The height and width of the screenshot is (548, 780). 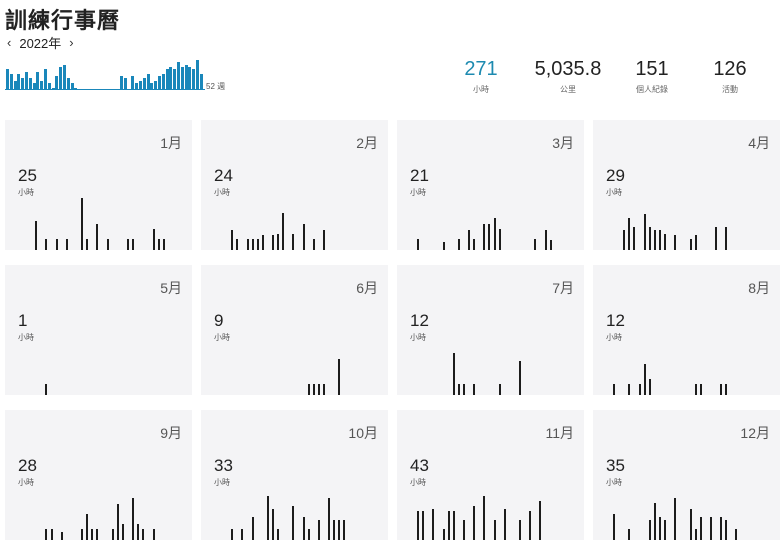 What do you see at coordinates (490, 185) in the screenshot?
I see `month-card: 3月 21 小時` at bounding box center [490, 185].